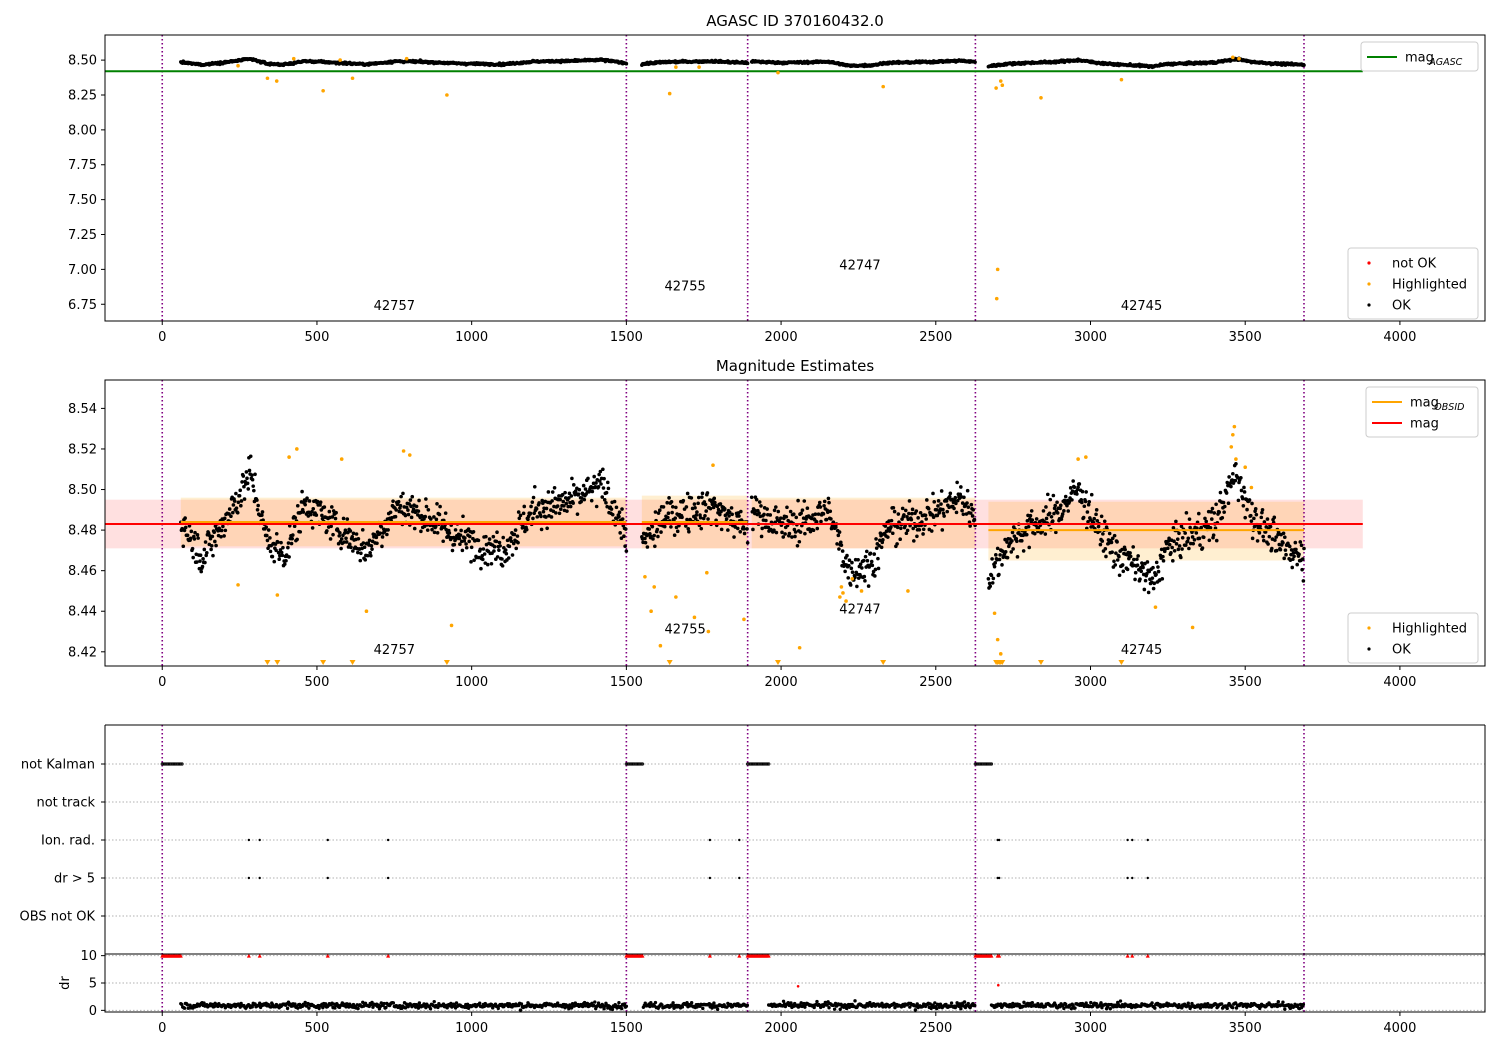 The height and width of the screenshot is (1050, 1500). What do you see at coordinates (394, 306) in the screenshot?
I see `obsid-label: 42757` at bounding box center [394, 306].